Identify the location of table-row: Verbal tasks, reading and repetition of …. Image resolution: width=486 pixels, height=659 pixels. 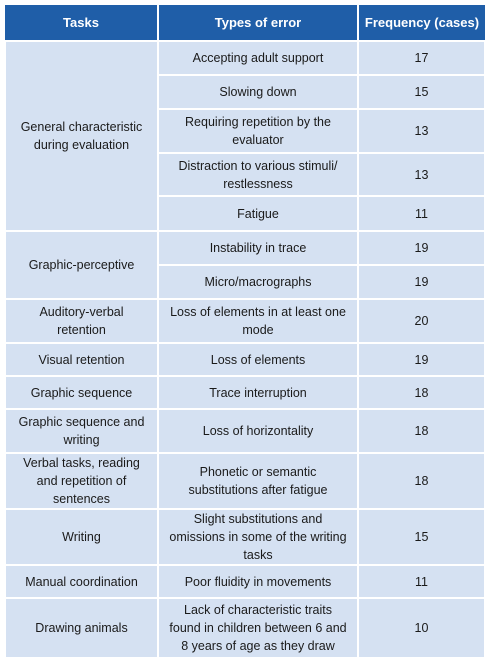
(245, 481).